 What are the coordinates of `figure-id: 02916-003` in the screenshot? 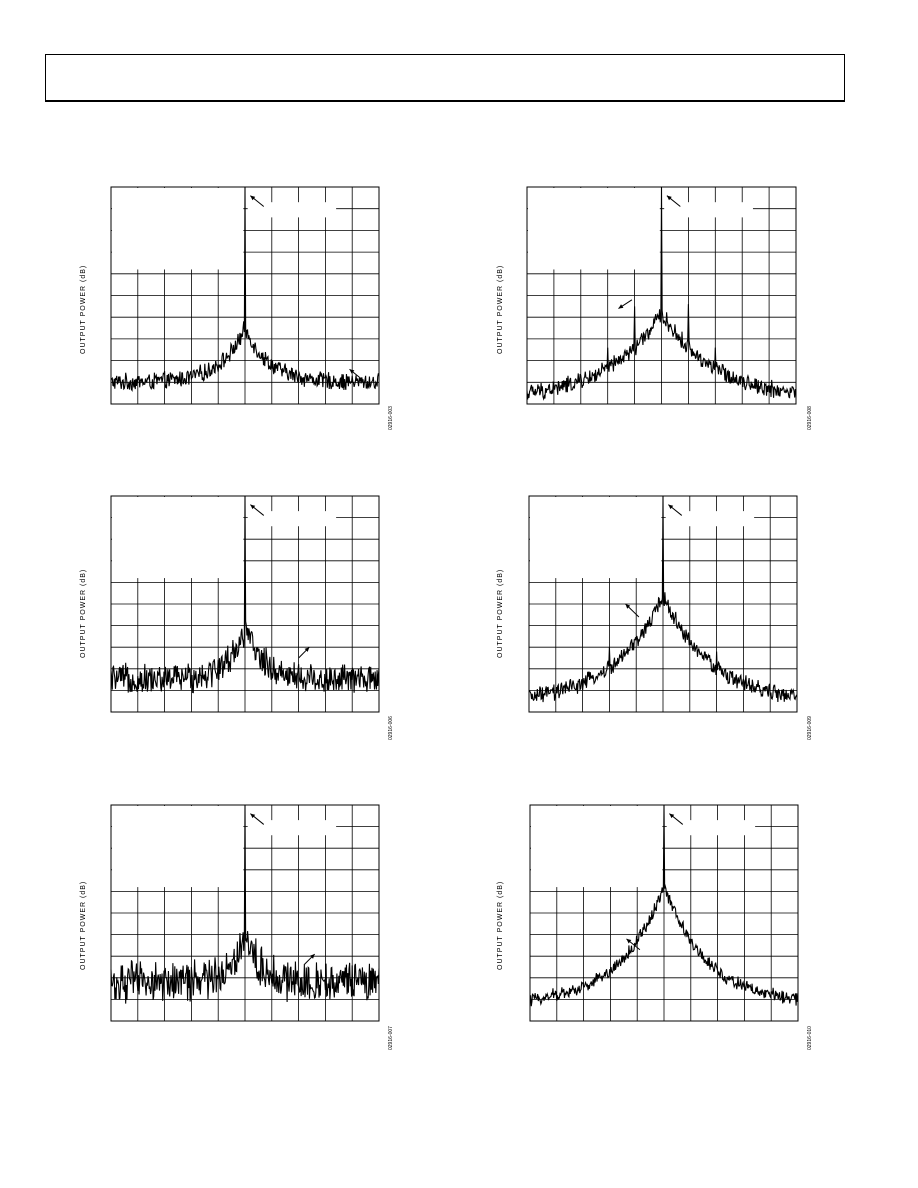 It's located at (391, 418).